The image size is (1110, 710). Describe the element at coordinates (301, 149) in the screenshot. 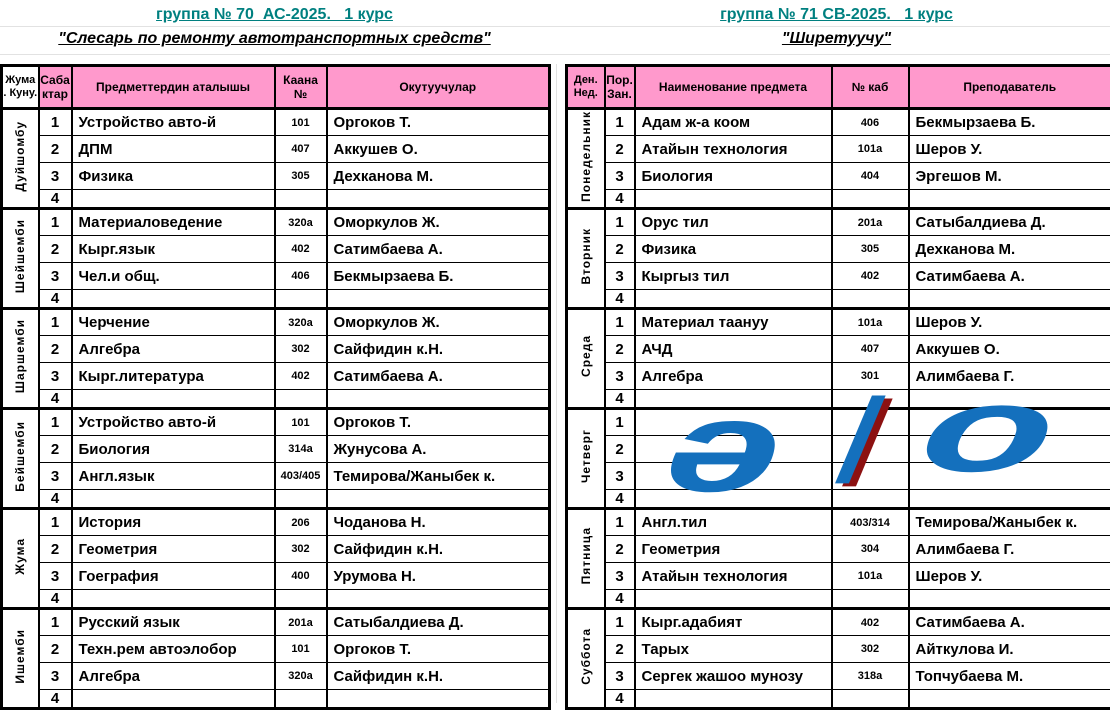

I see `room-number-cell: 407` at that location.